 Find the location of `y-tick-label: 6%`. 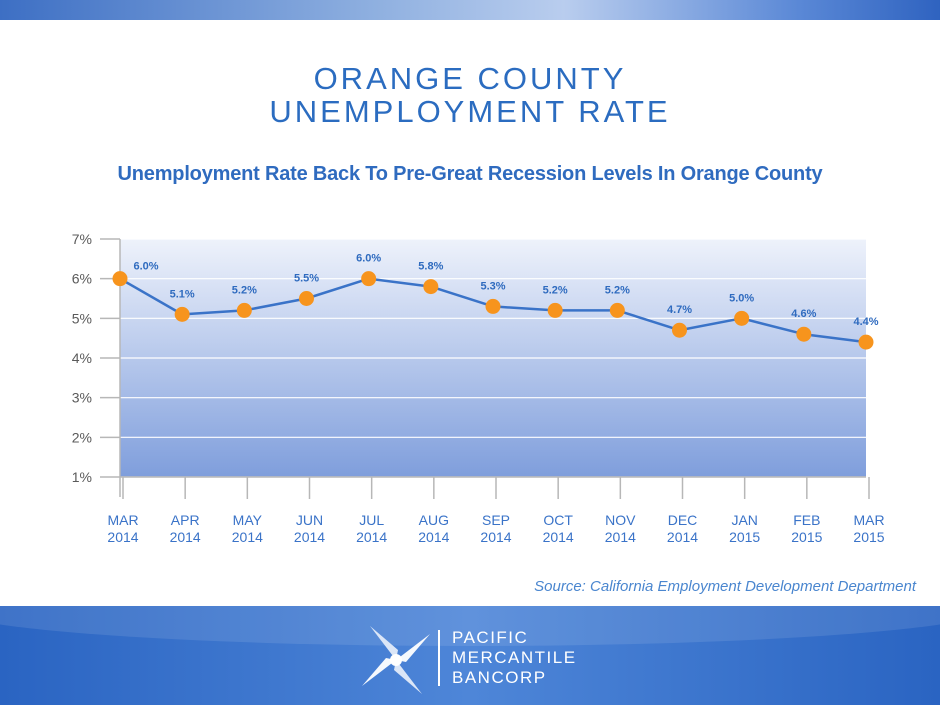

y-tick-label: 6% is located at coordinates (82, 279).